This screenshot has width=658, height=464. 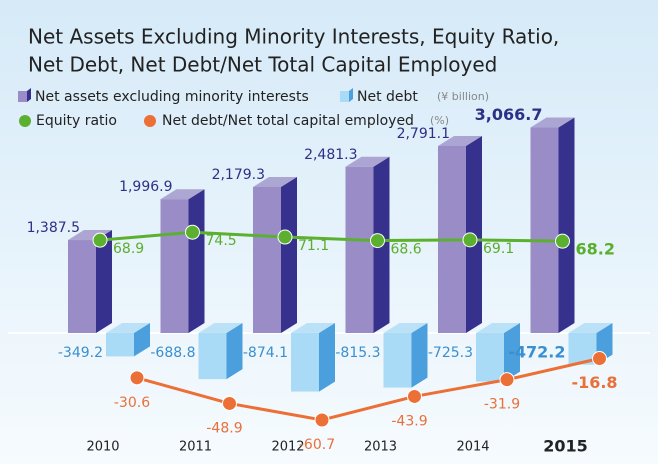 I want to click on x-tick-label: 2011, so click(x=195, y=447).